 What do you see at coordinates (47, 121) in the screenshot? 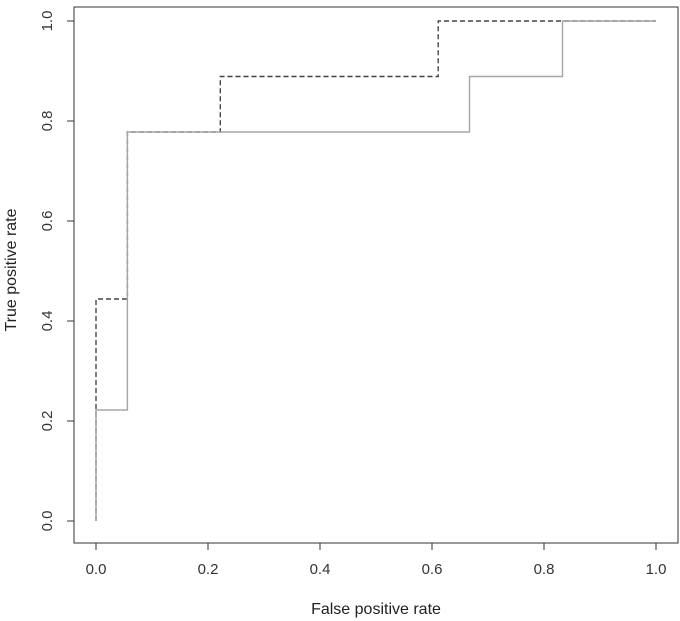
I see `y-tick-label: 0.8` at bounding box center [47, 121].